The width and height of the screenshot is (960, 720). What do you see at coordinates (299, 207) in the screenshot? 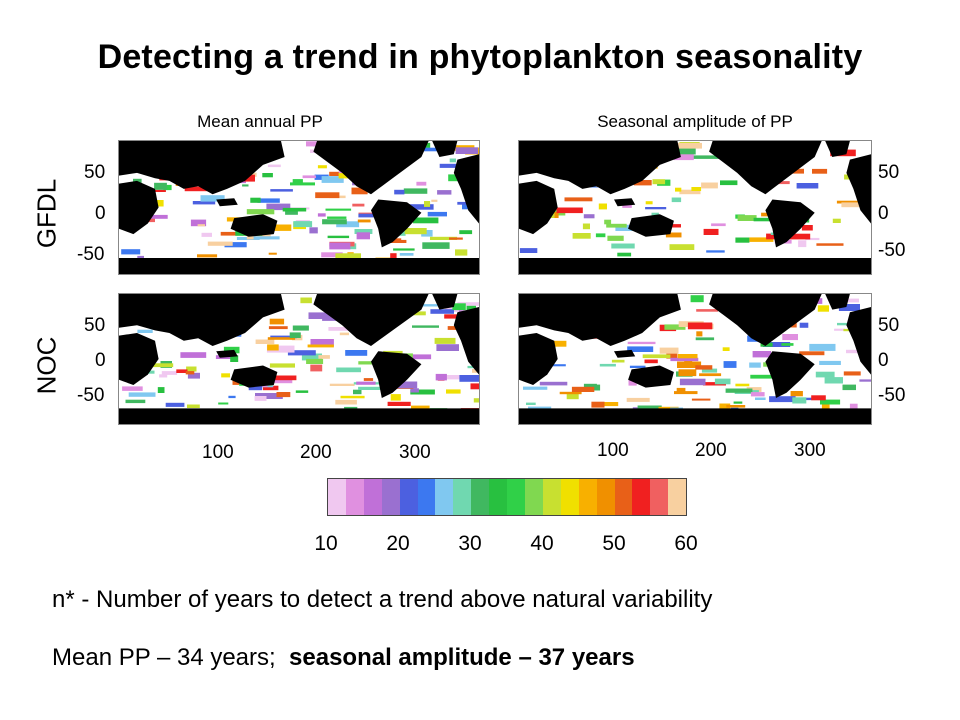
I see `map-gfdl-mean-annual` at bounding box center [299, 207].